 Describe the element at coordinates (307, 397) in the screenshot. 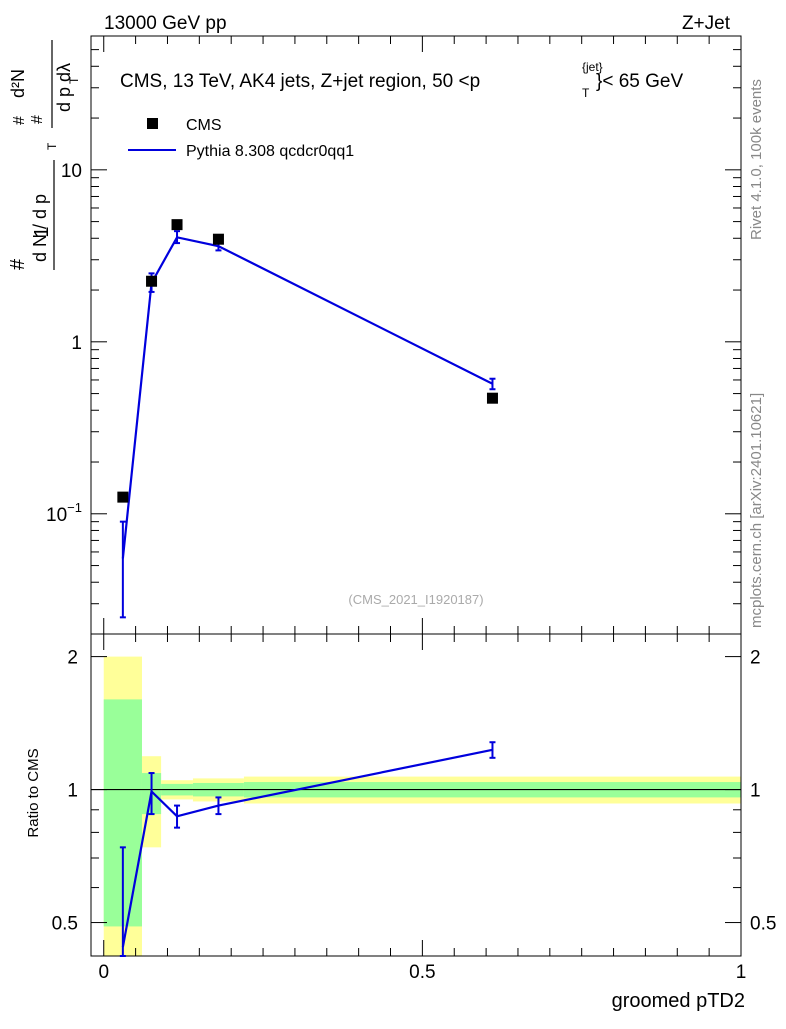

I see `mc-line` at that location.